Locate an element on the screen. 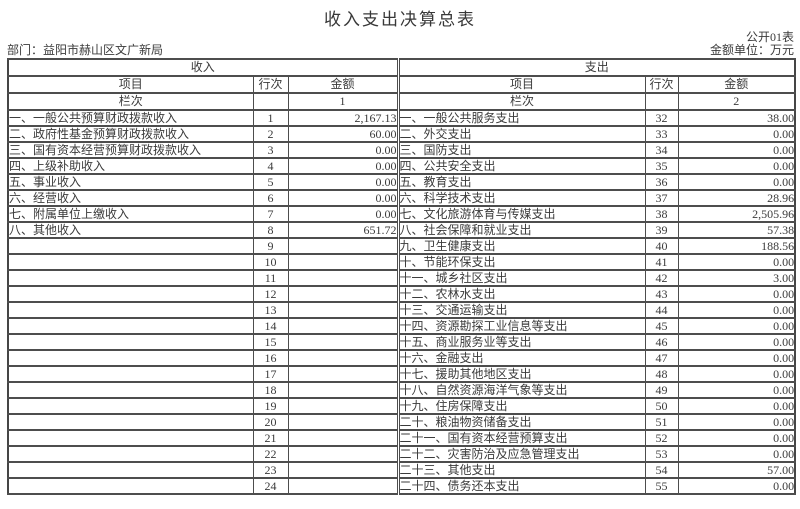  expense-line-cell: 40 is located at coordinates (661, 246).